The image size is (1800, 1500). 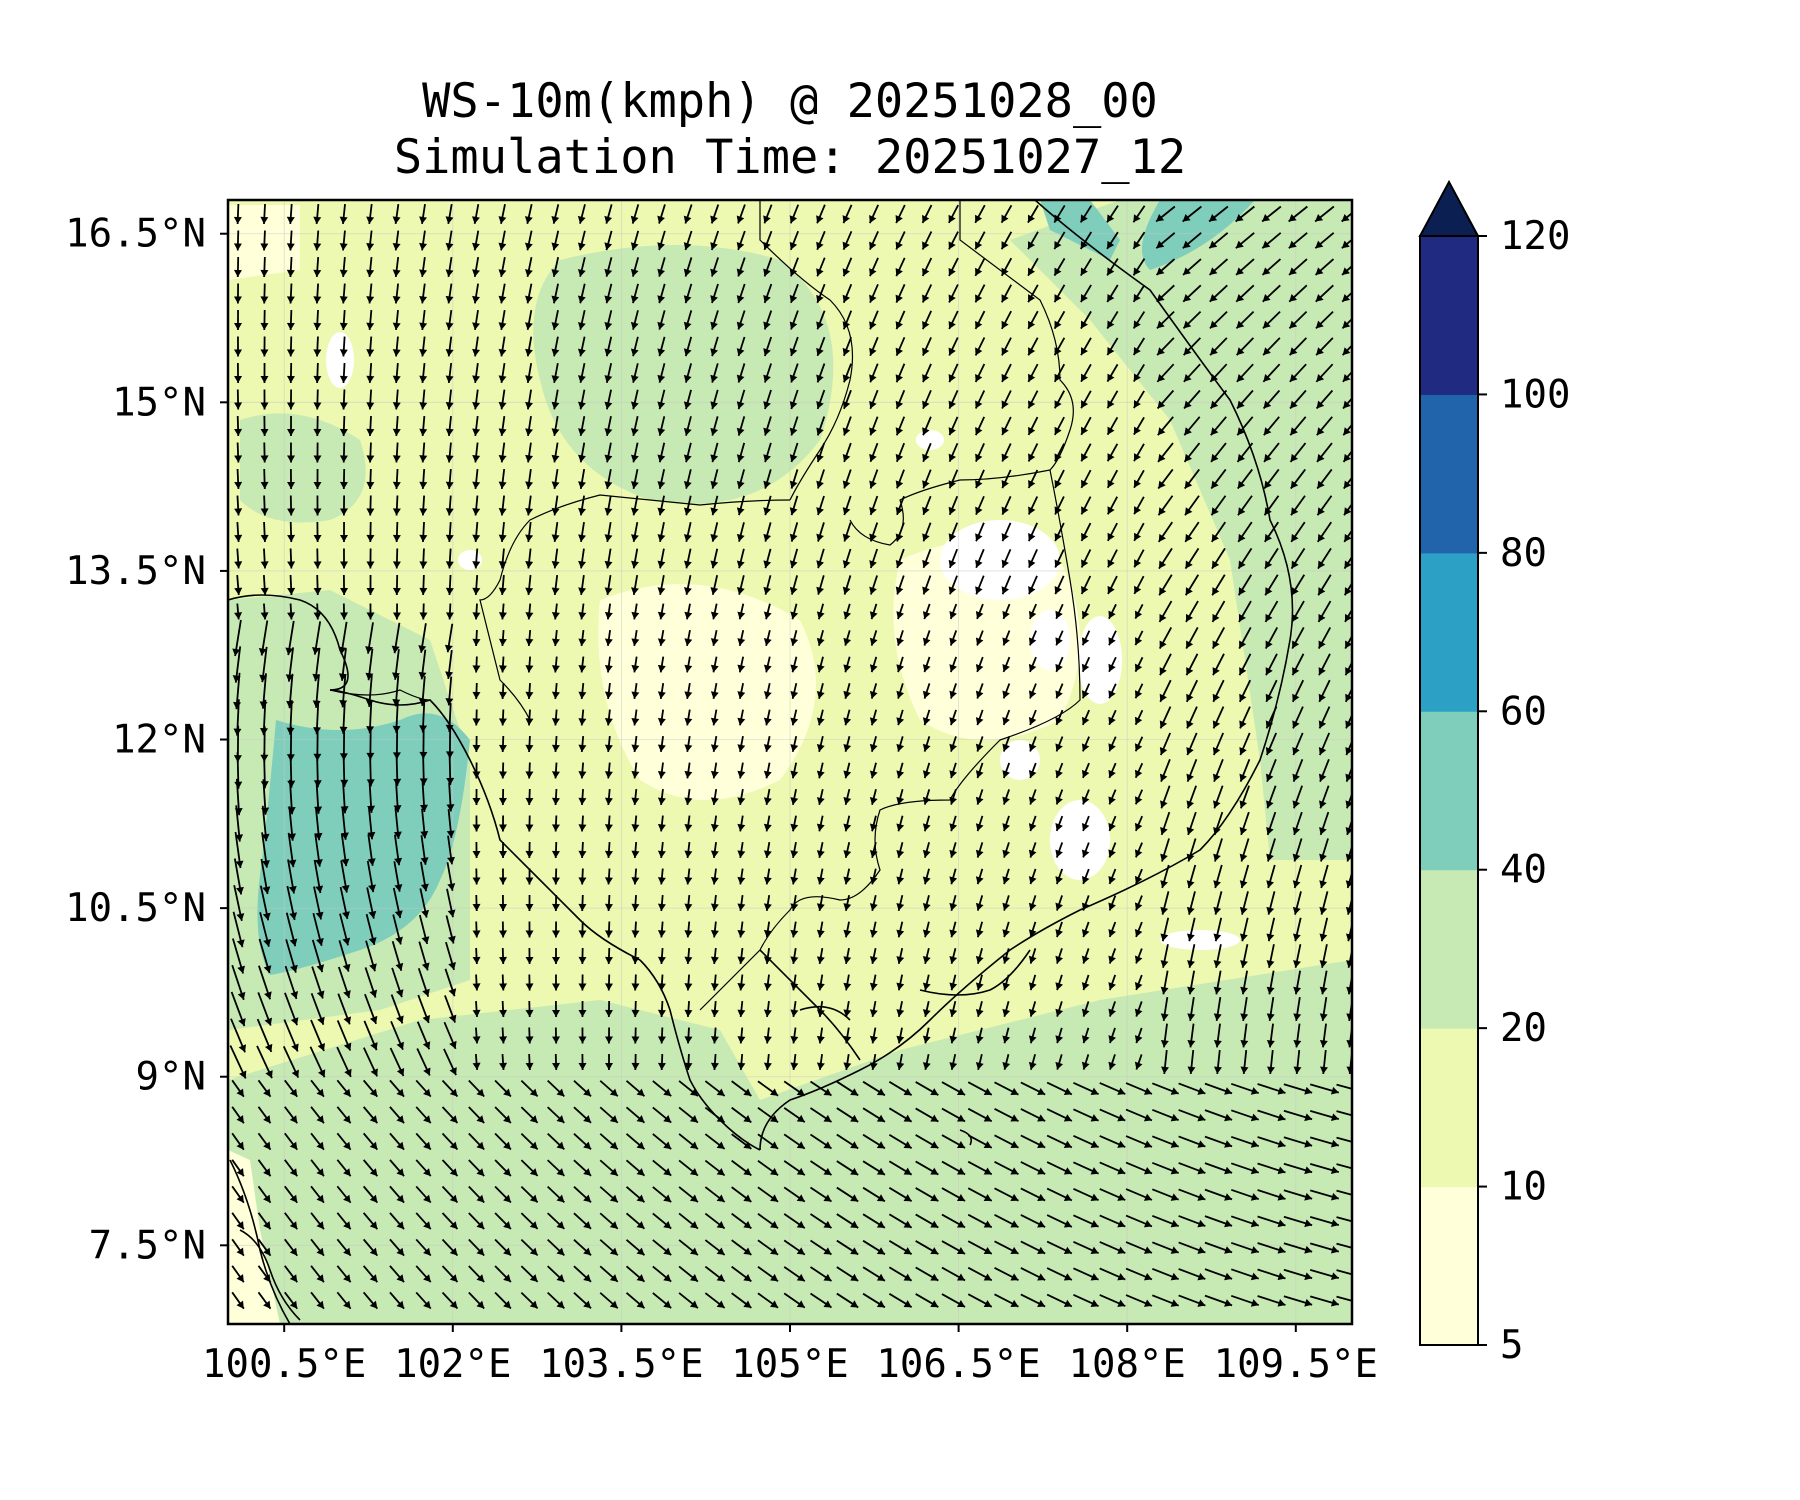 I want to click on latitude-ticks: 16.5°N15°N13.5°N12°N10.5°N9°N7.5°N, so click(x=146, y=740).